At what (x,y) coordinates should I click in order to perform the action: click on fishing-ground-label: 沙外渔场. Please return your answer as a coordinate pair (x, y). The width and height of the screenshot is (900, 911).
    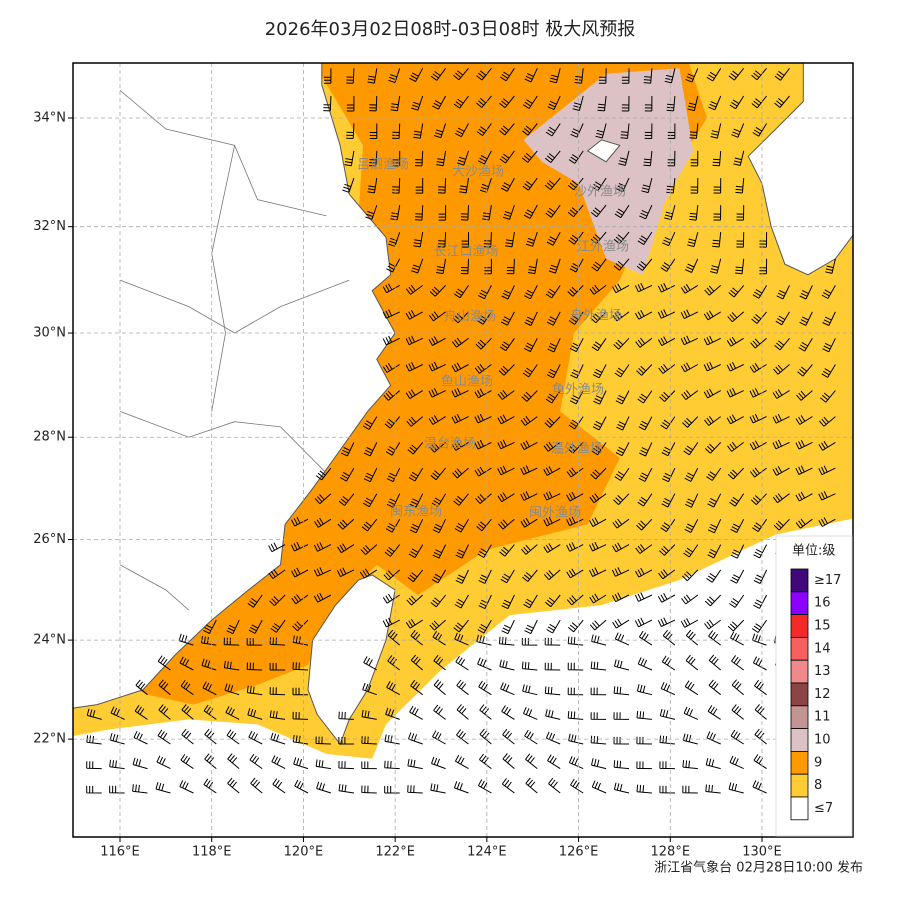
    Looking at the image, I should click on (600, 192).